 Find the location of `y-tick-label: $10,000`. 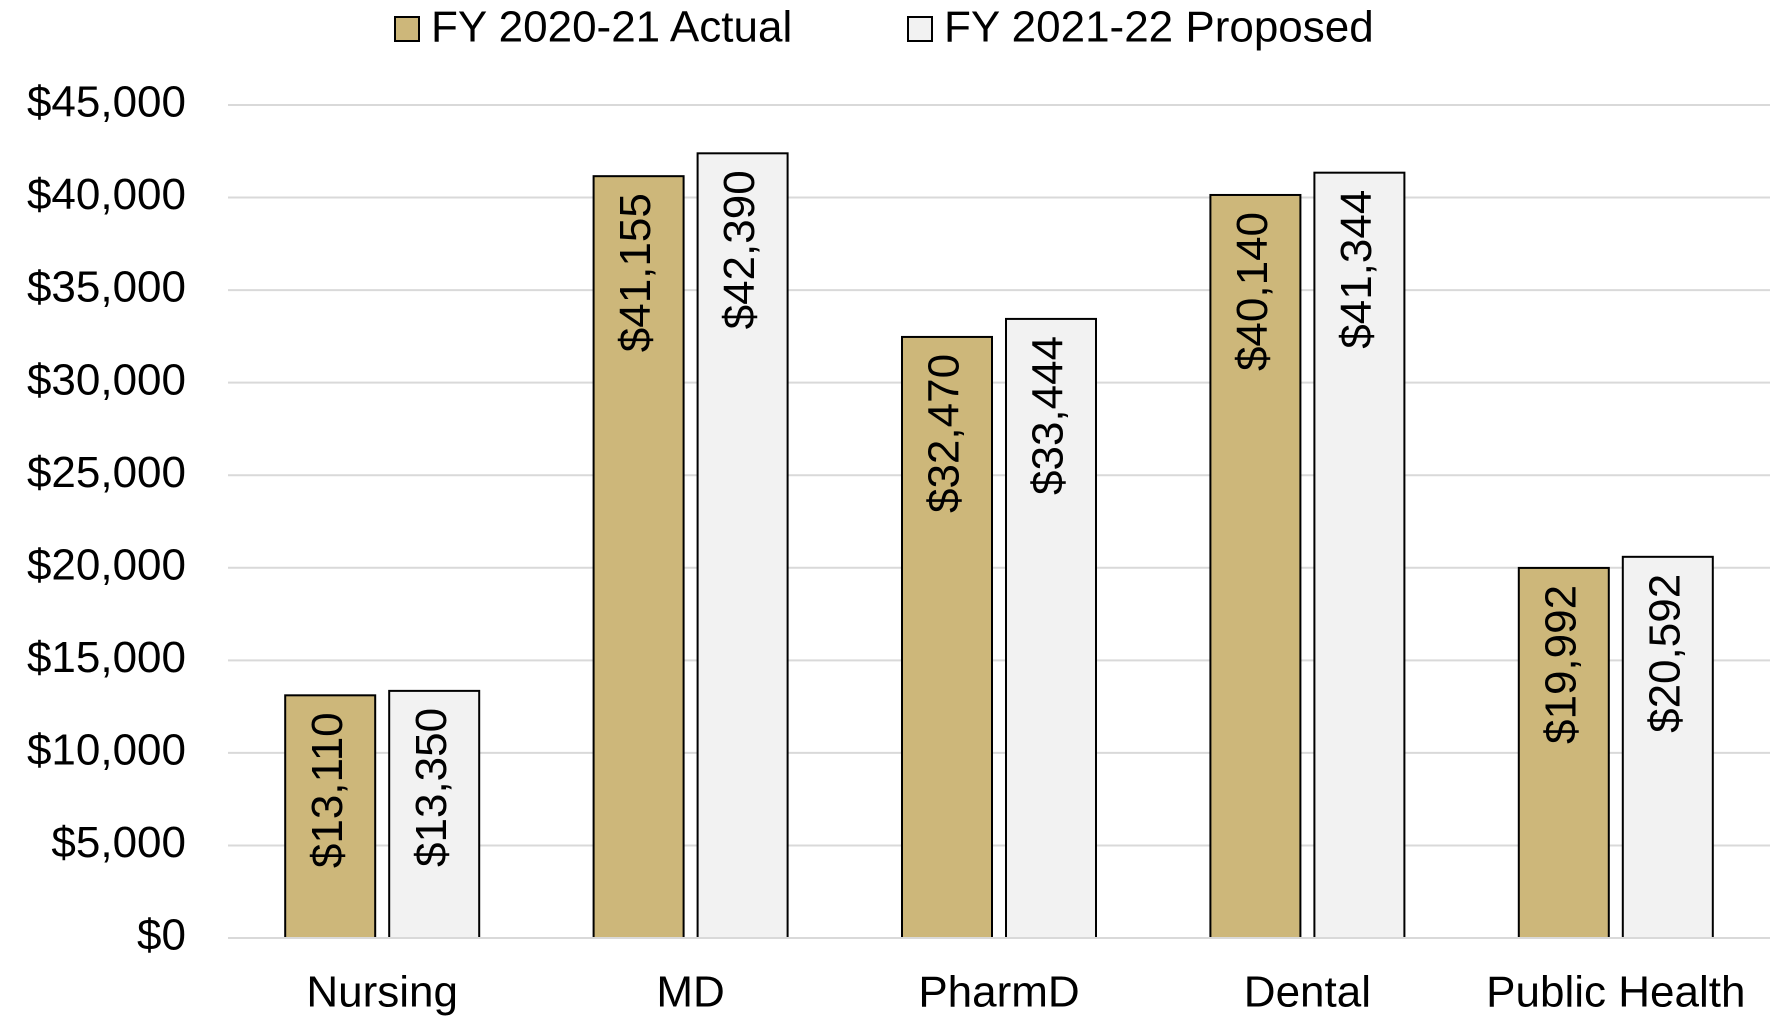

y-tick-label: $10,000 is located at coordinates (106, 750).